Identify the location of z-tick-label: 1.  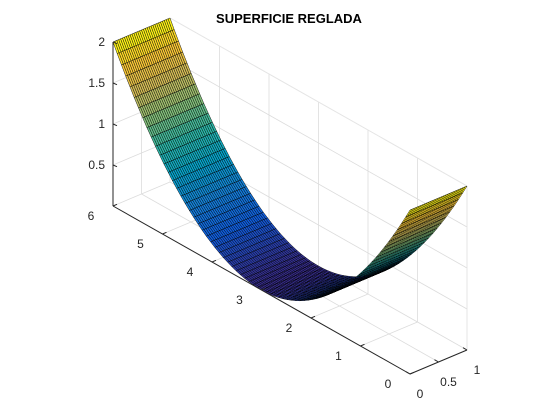
(101, 124).